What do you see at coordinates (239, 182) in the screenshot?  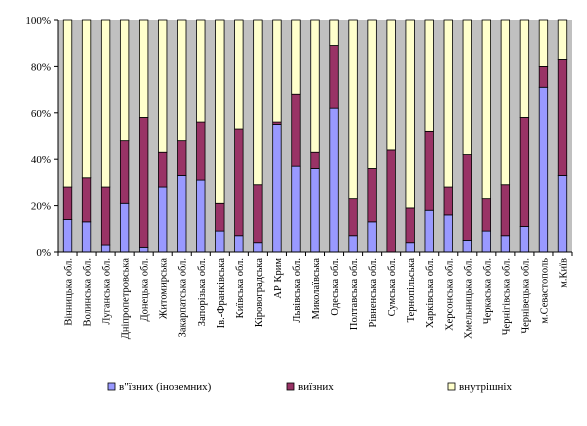 I see `bar-segment-s1-c9` at bounding box center [239, 182].